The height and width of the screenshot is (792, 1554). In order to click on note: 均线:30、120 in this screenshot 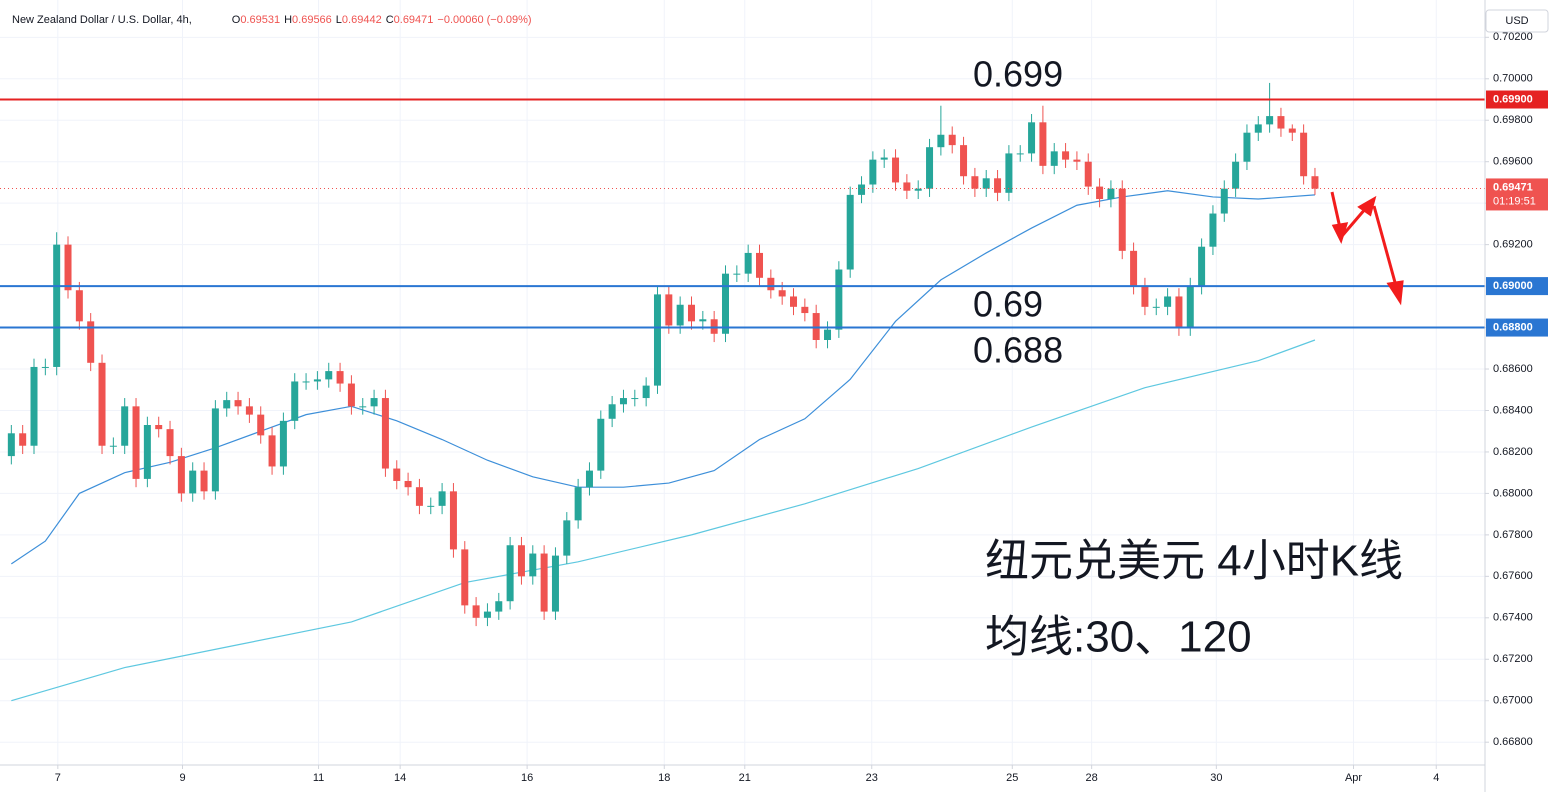, I will do `click(1118, 637)`.